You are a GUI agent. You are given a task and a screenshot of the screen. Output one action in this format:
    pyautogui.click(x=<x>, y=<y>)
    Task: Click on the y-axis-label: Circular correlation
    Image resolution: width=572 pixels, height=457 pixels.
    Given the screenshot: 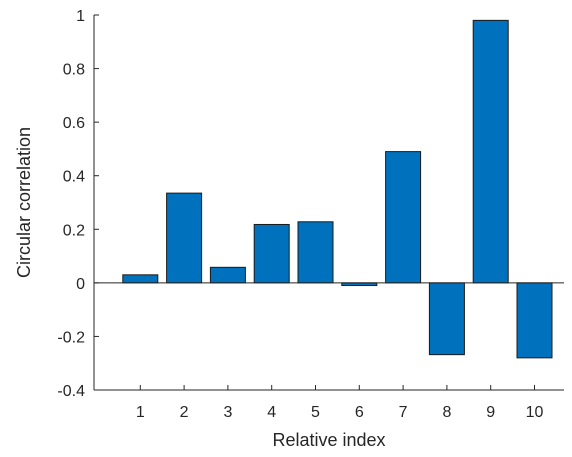 What is the action you would take?
    pyautogui.click(x=24, y=202)
    